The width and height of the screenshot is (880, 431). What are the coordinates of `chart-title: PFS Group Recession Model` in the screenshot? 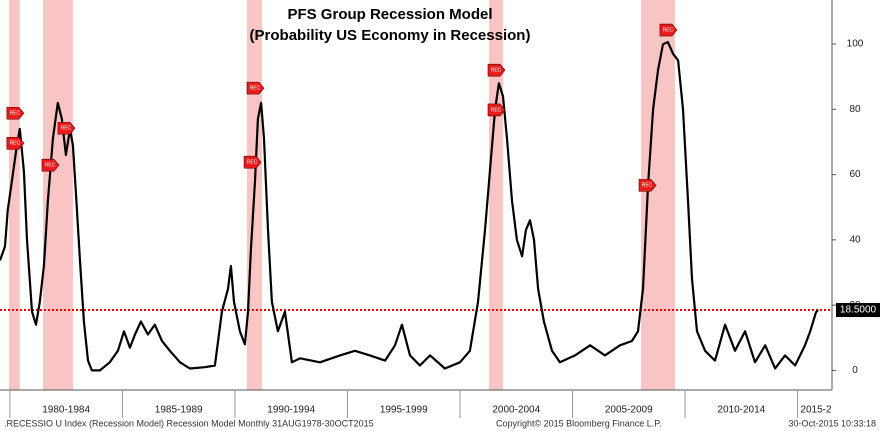 It's located at (389, 14).